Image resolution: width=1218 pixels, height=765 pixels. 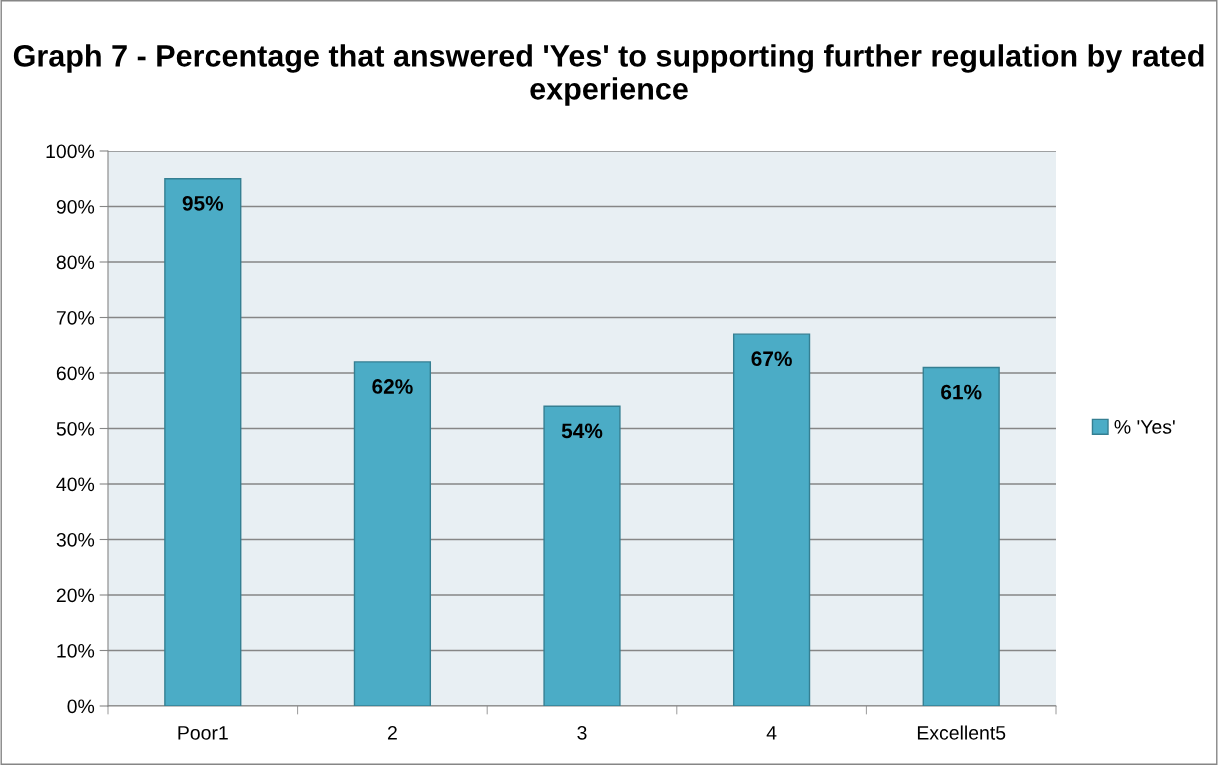 I want to click on y-tick-label: 10%, so click(x=76, y=650).